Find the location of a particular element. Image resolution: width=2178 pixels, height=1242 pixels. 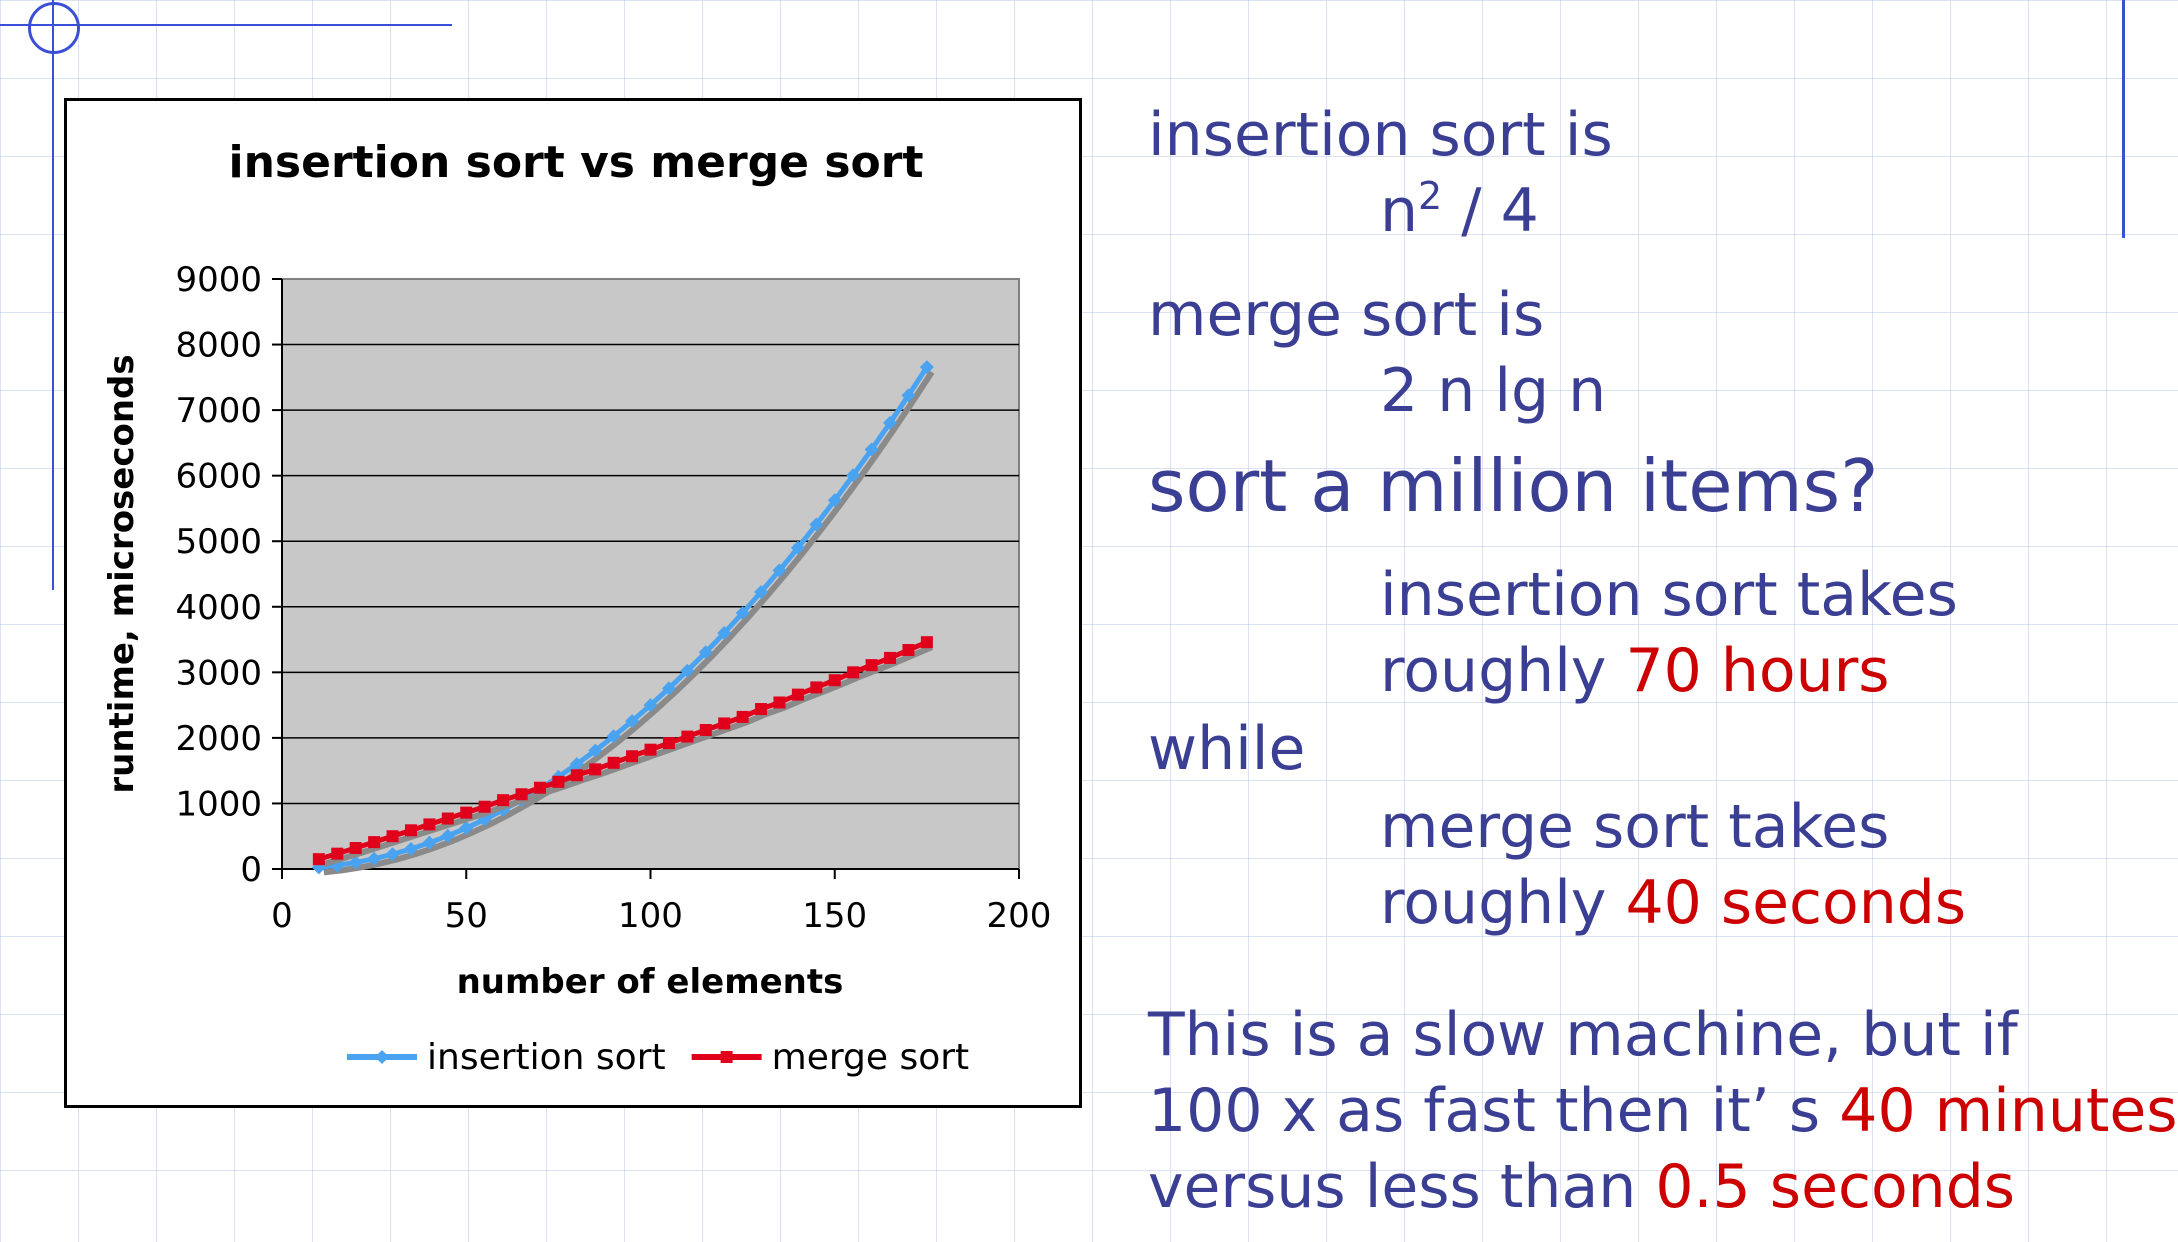

series-merge-sort is located at coordinates (623, 752).